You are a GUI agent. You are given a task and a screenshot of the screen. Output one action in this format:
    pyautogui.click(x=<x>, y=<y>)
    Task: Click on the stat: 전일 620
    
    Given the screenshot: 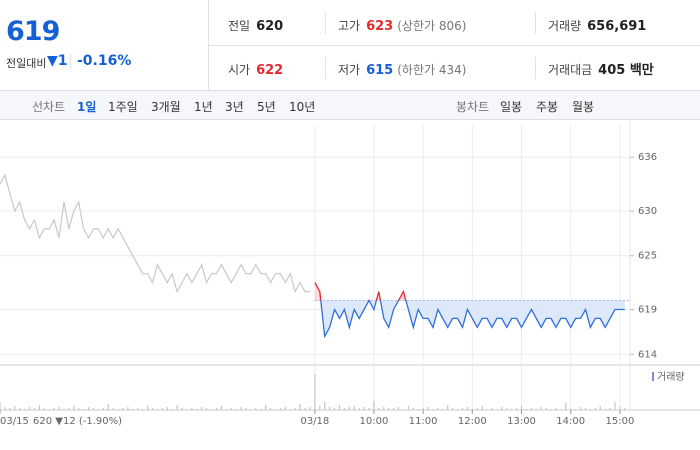 What is the action you would take?
    pyautogui.click(x=255, y=24)
    